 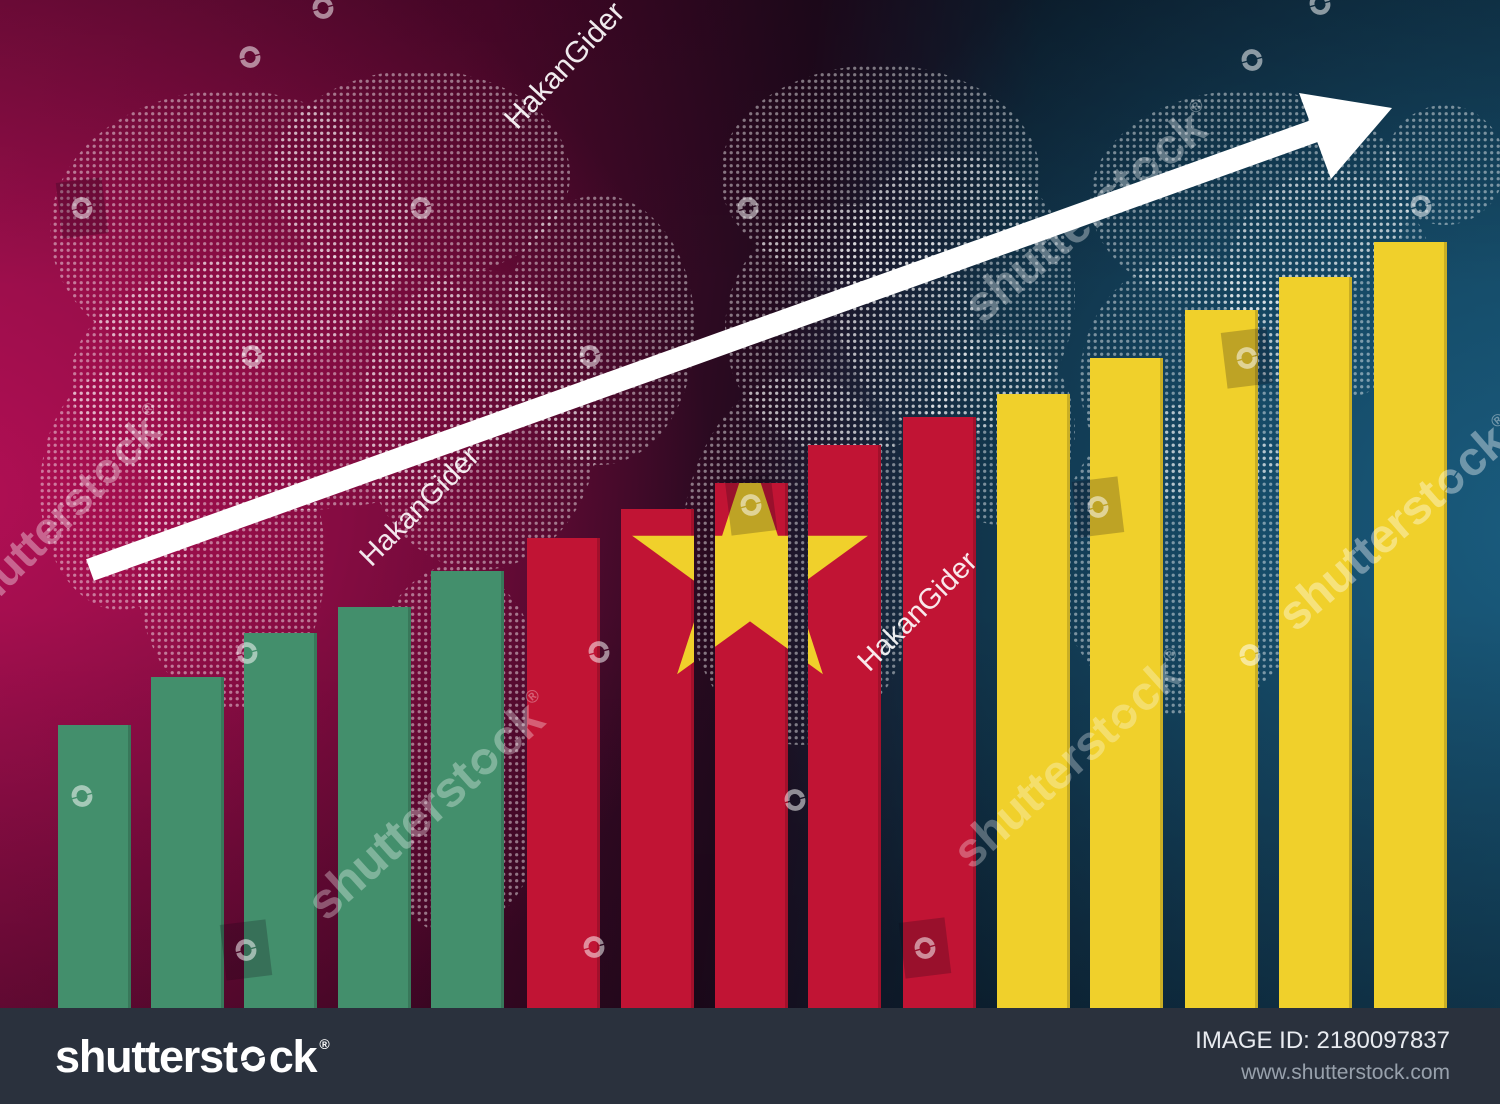 What do you see at coordinates (293, 1056) in the screenshot?
I see `shutterstock-logo-text-right: ck` at bounding box center [293, 1056].